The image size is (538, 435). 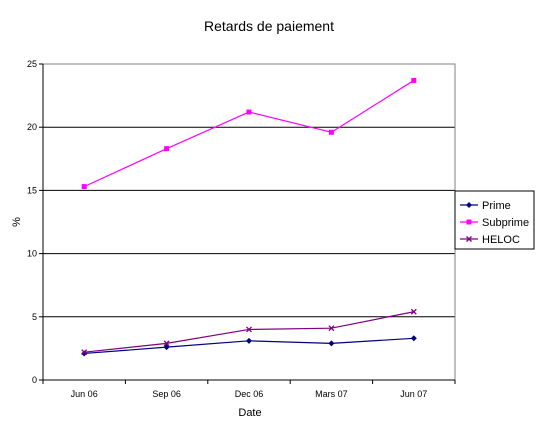 I want to click on y-tick-label: 25, so click(x=32, y=64).